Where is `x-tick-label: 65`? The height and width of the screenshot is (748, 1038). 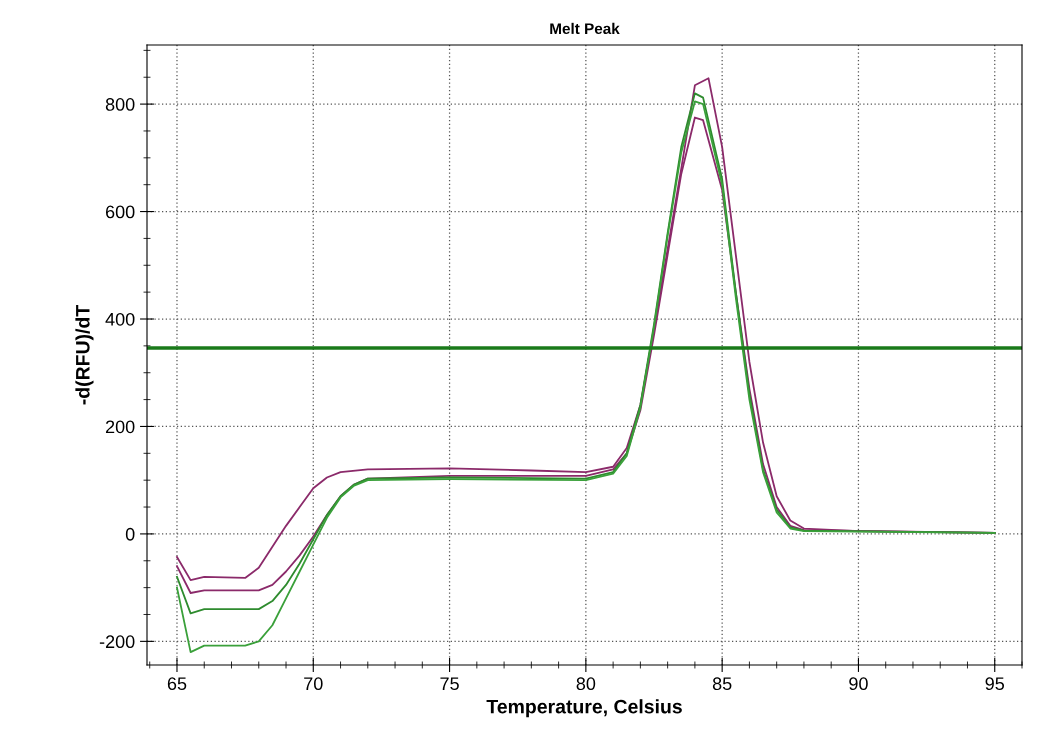
x-tick-label: 65 is located at coordinates (177, 684).